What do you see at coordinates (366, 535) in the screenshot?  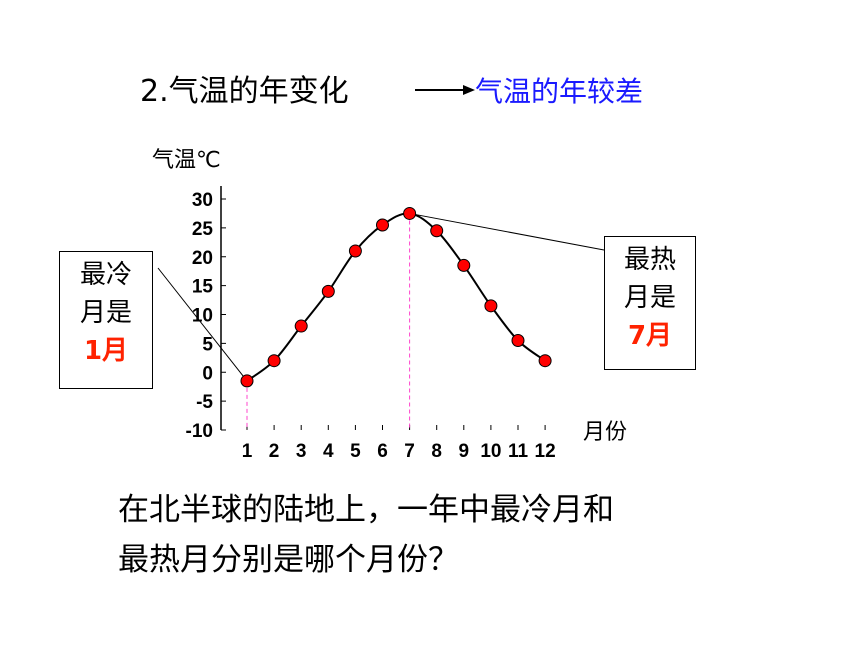 I see `question-text: 在北半球的陆地上，一年中最冷月和 最热月分别是哪个月份？` at bounding box center [366, 535].